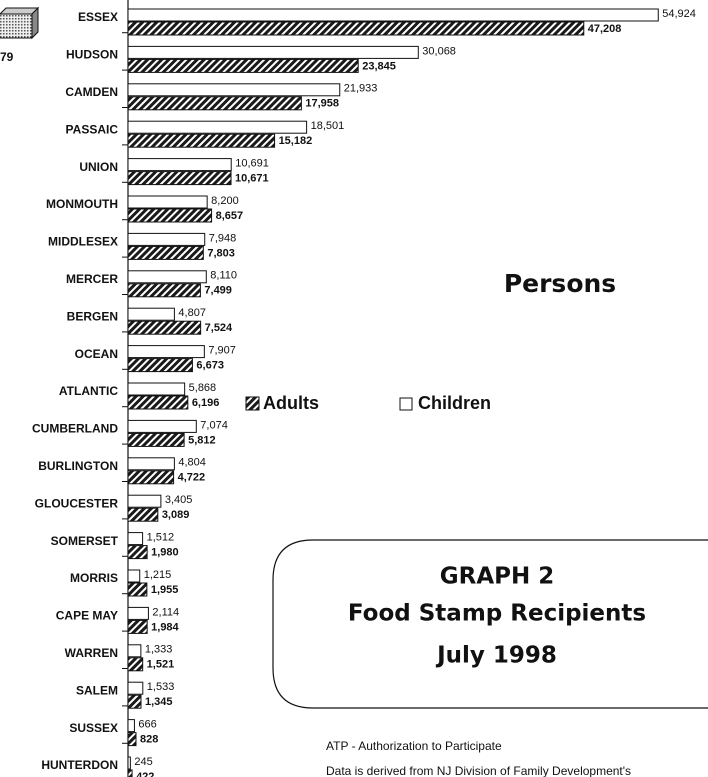 The height and width of the screenshot is (777, 708). I want to click on y-tick-label: MONMOUTH, so click(82, 204).